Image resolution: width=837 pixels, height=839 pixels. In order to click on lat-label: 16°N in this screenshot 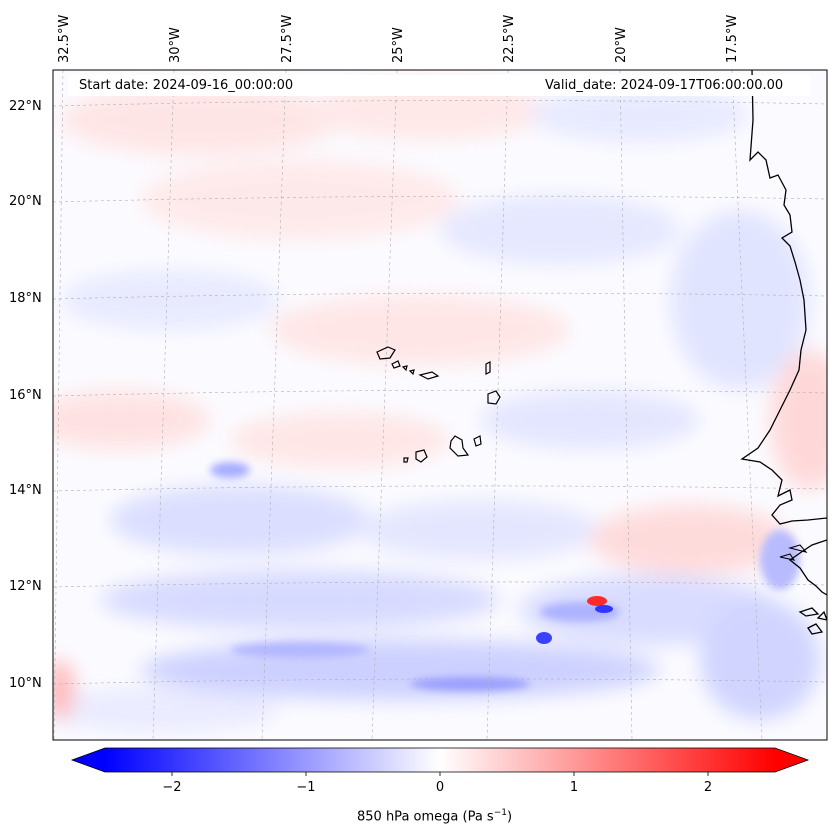, I will do `click(25, 395)`.